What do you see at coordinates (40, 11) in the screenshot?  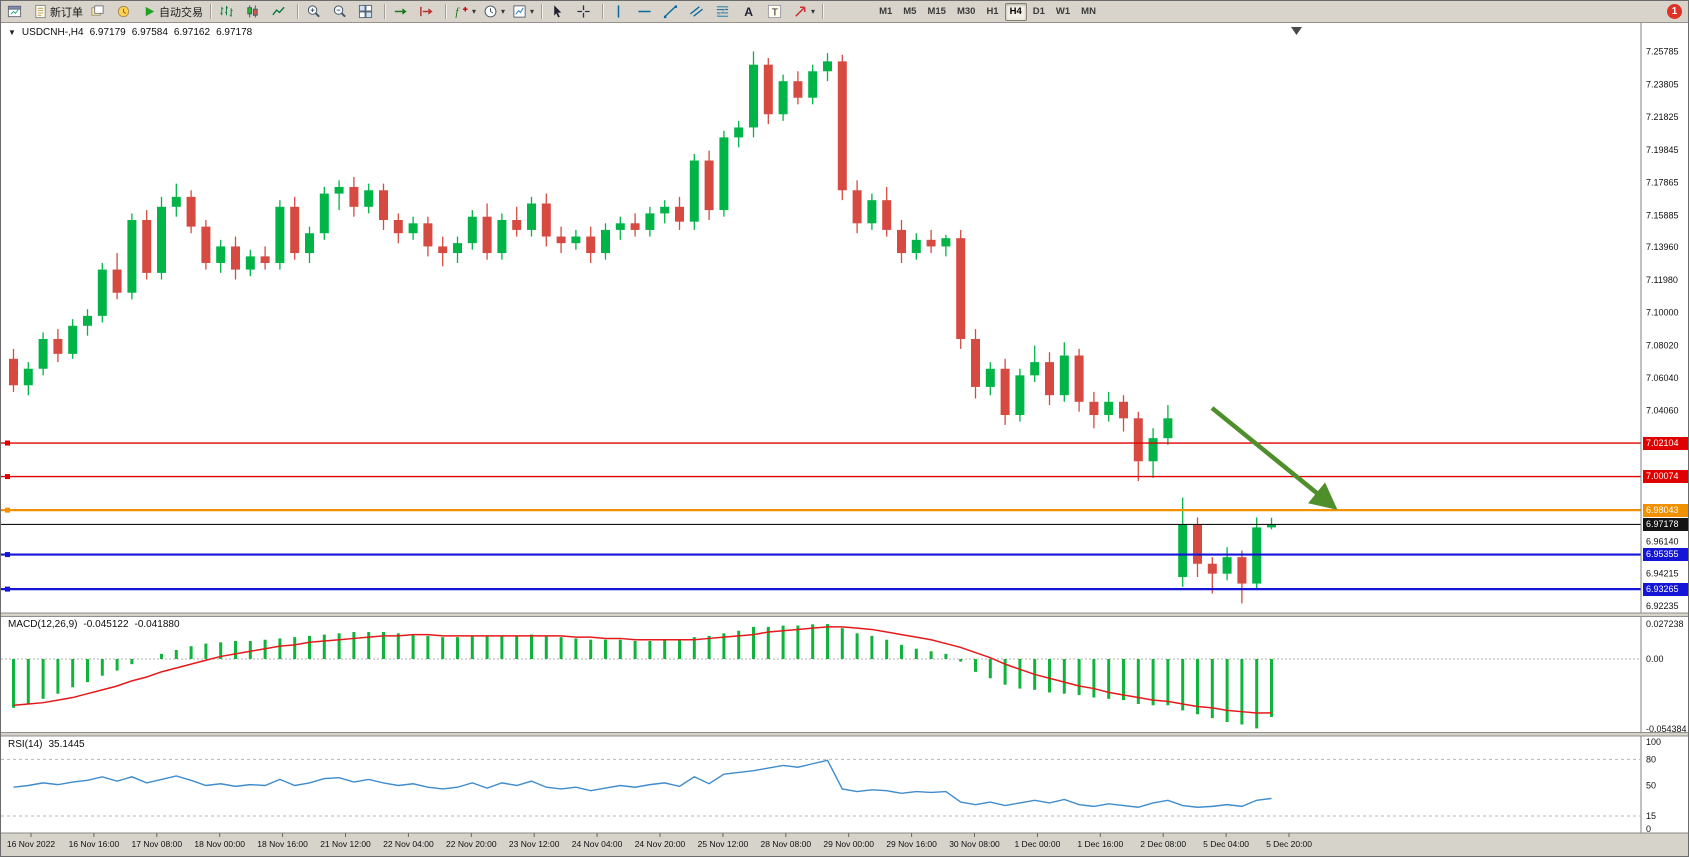 I see `new-order-icon` at bounding box center [40, 11].